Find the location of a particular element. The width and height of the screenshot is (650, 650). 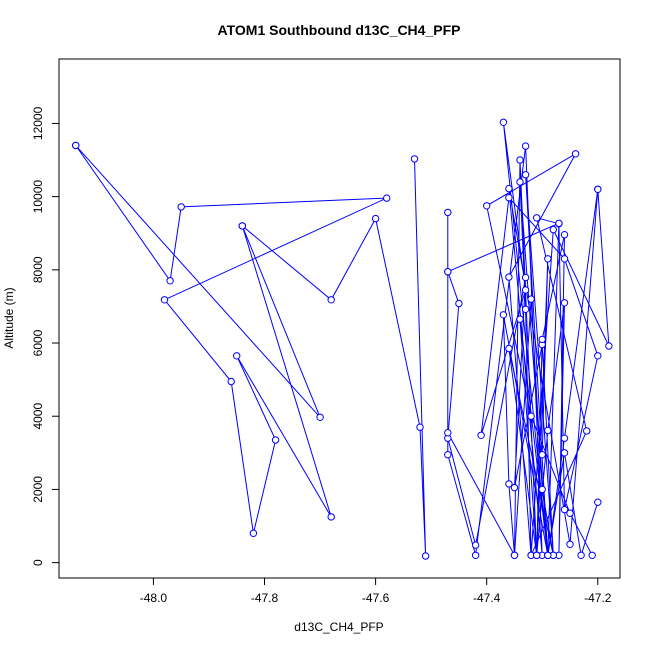

y-axis-label: Altitude (m) is located at coordinates (9, 317).